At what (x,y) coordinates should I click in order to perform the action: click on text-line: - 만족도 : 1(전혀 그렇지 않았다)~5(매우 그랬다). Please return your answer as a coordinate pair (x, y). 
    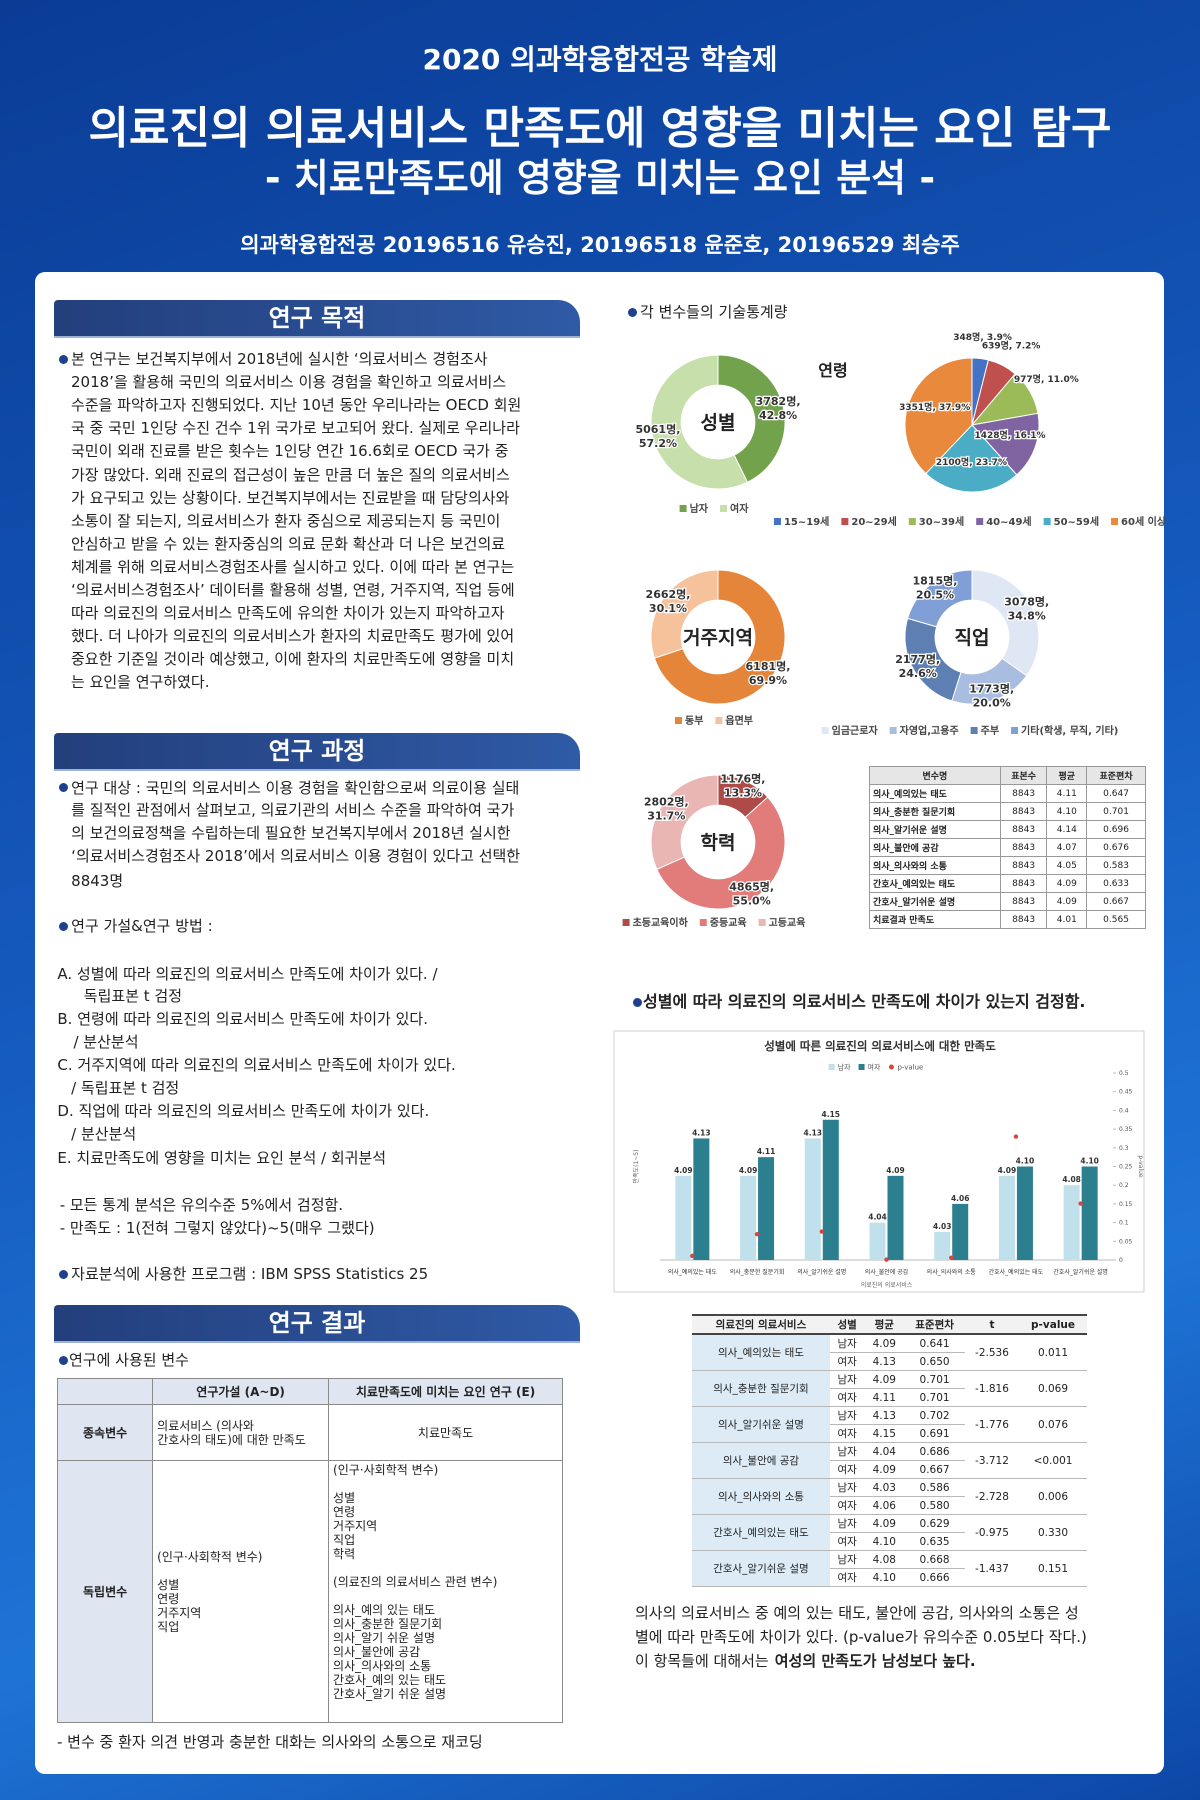
    Looking at the image, I should click on (217, 1228).